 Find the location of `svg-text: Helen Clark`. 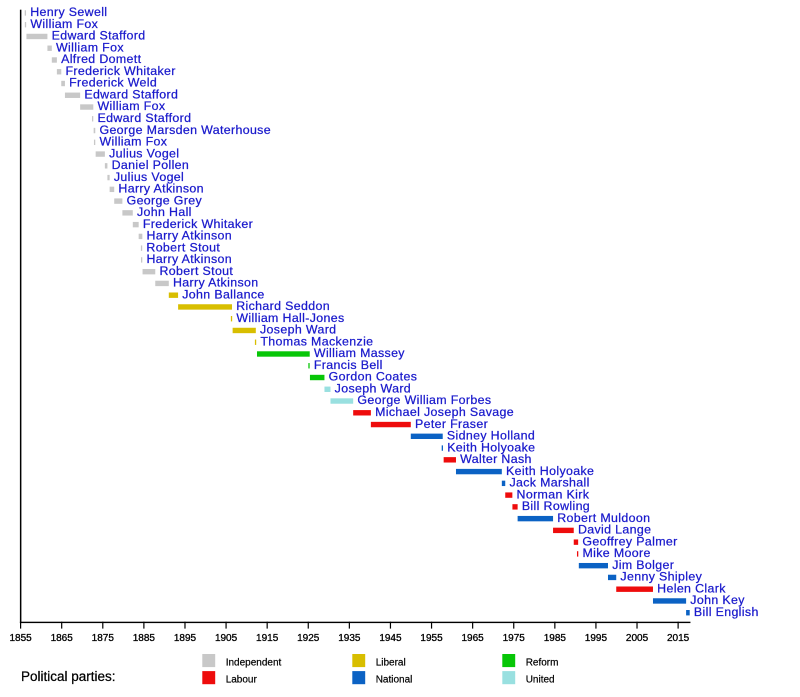

svg-text: Helen Clark is located at coordinates (691, 588).